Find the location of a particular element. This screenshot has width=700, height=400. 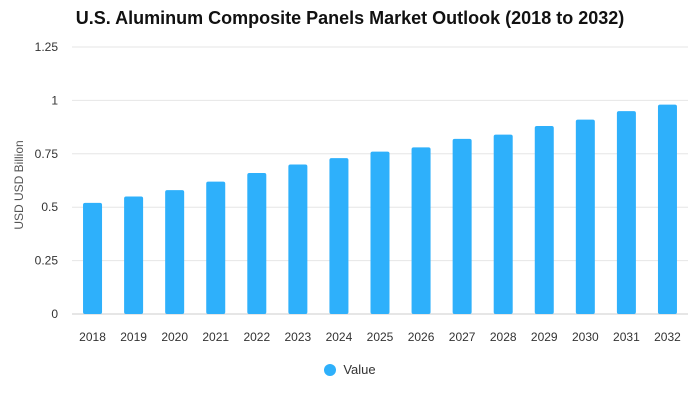

x-tick-label: 2018 is located at coordinates (92, 337).